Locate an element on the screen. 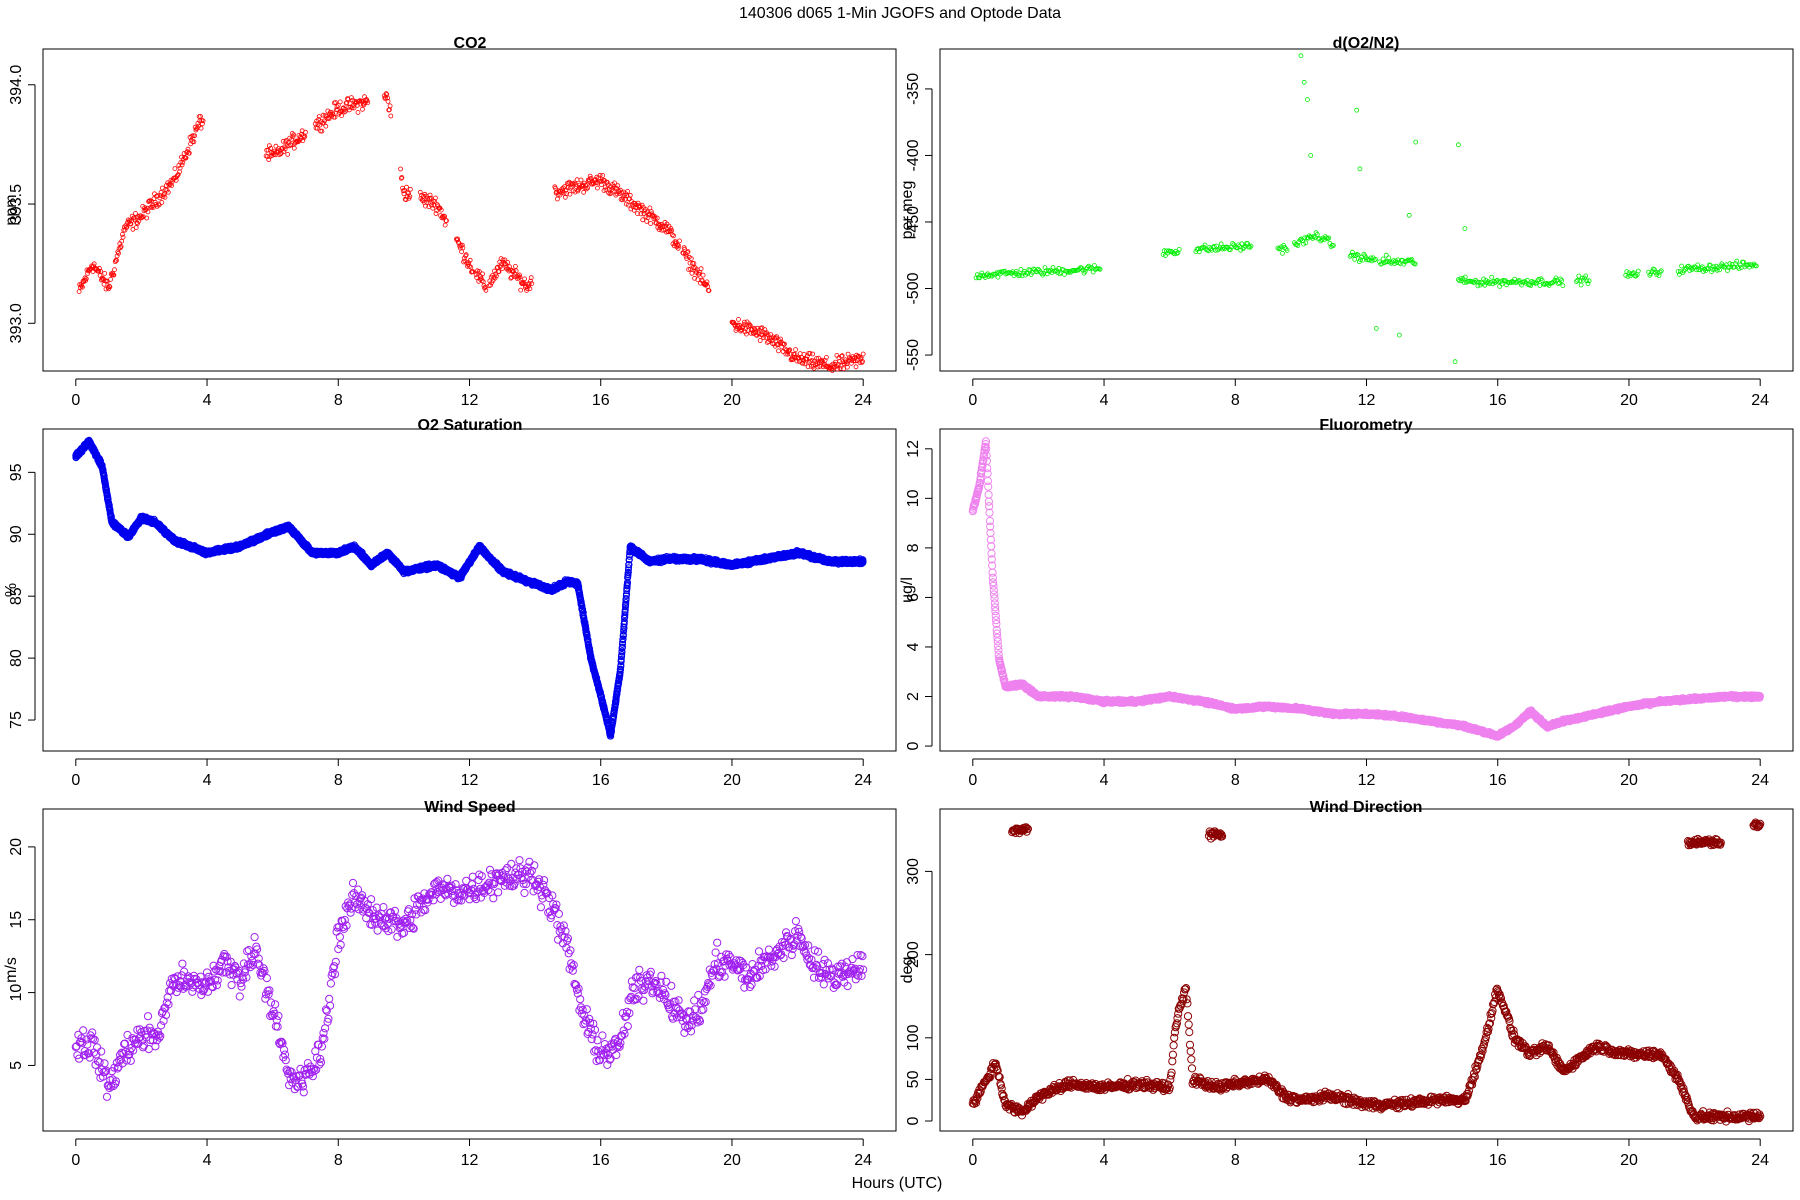 This screenshot has height=1200, width=1800. o2sat-y-tick-label: 90 is located at coordinates (16, 534).